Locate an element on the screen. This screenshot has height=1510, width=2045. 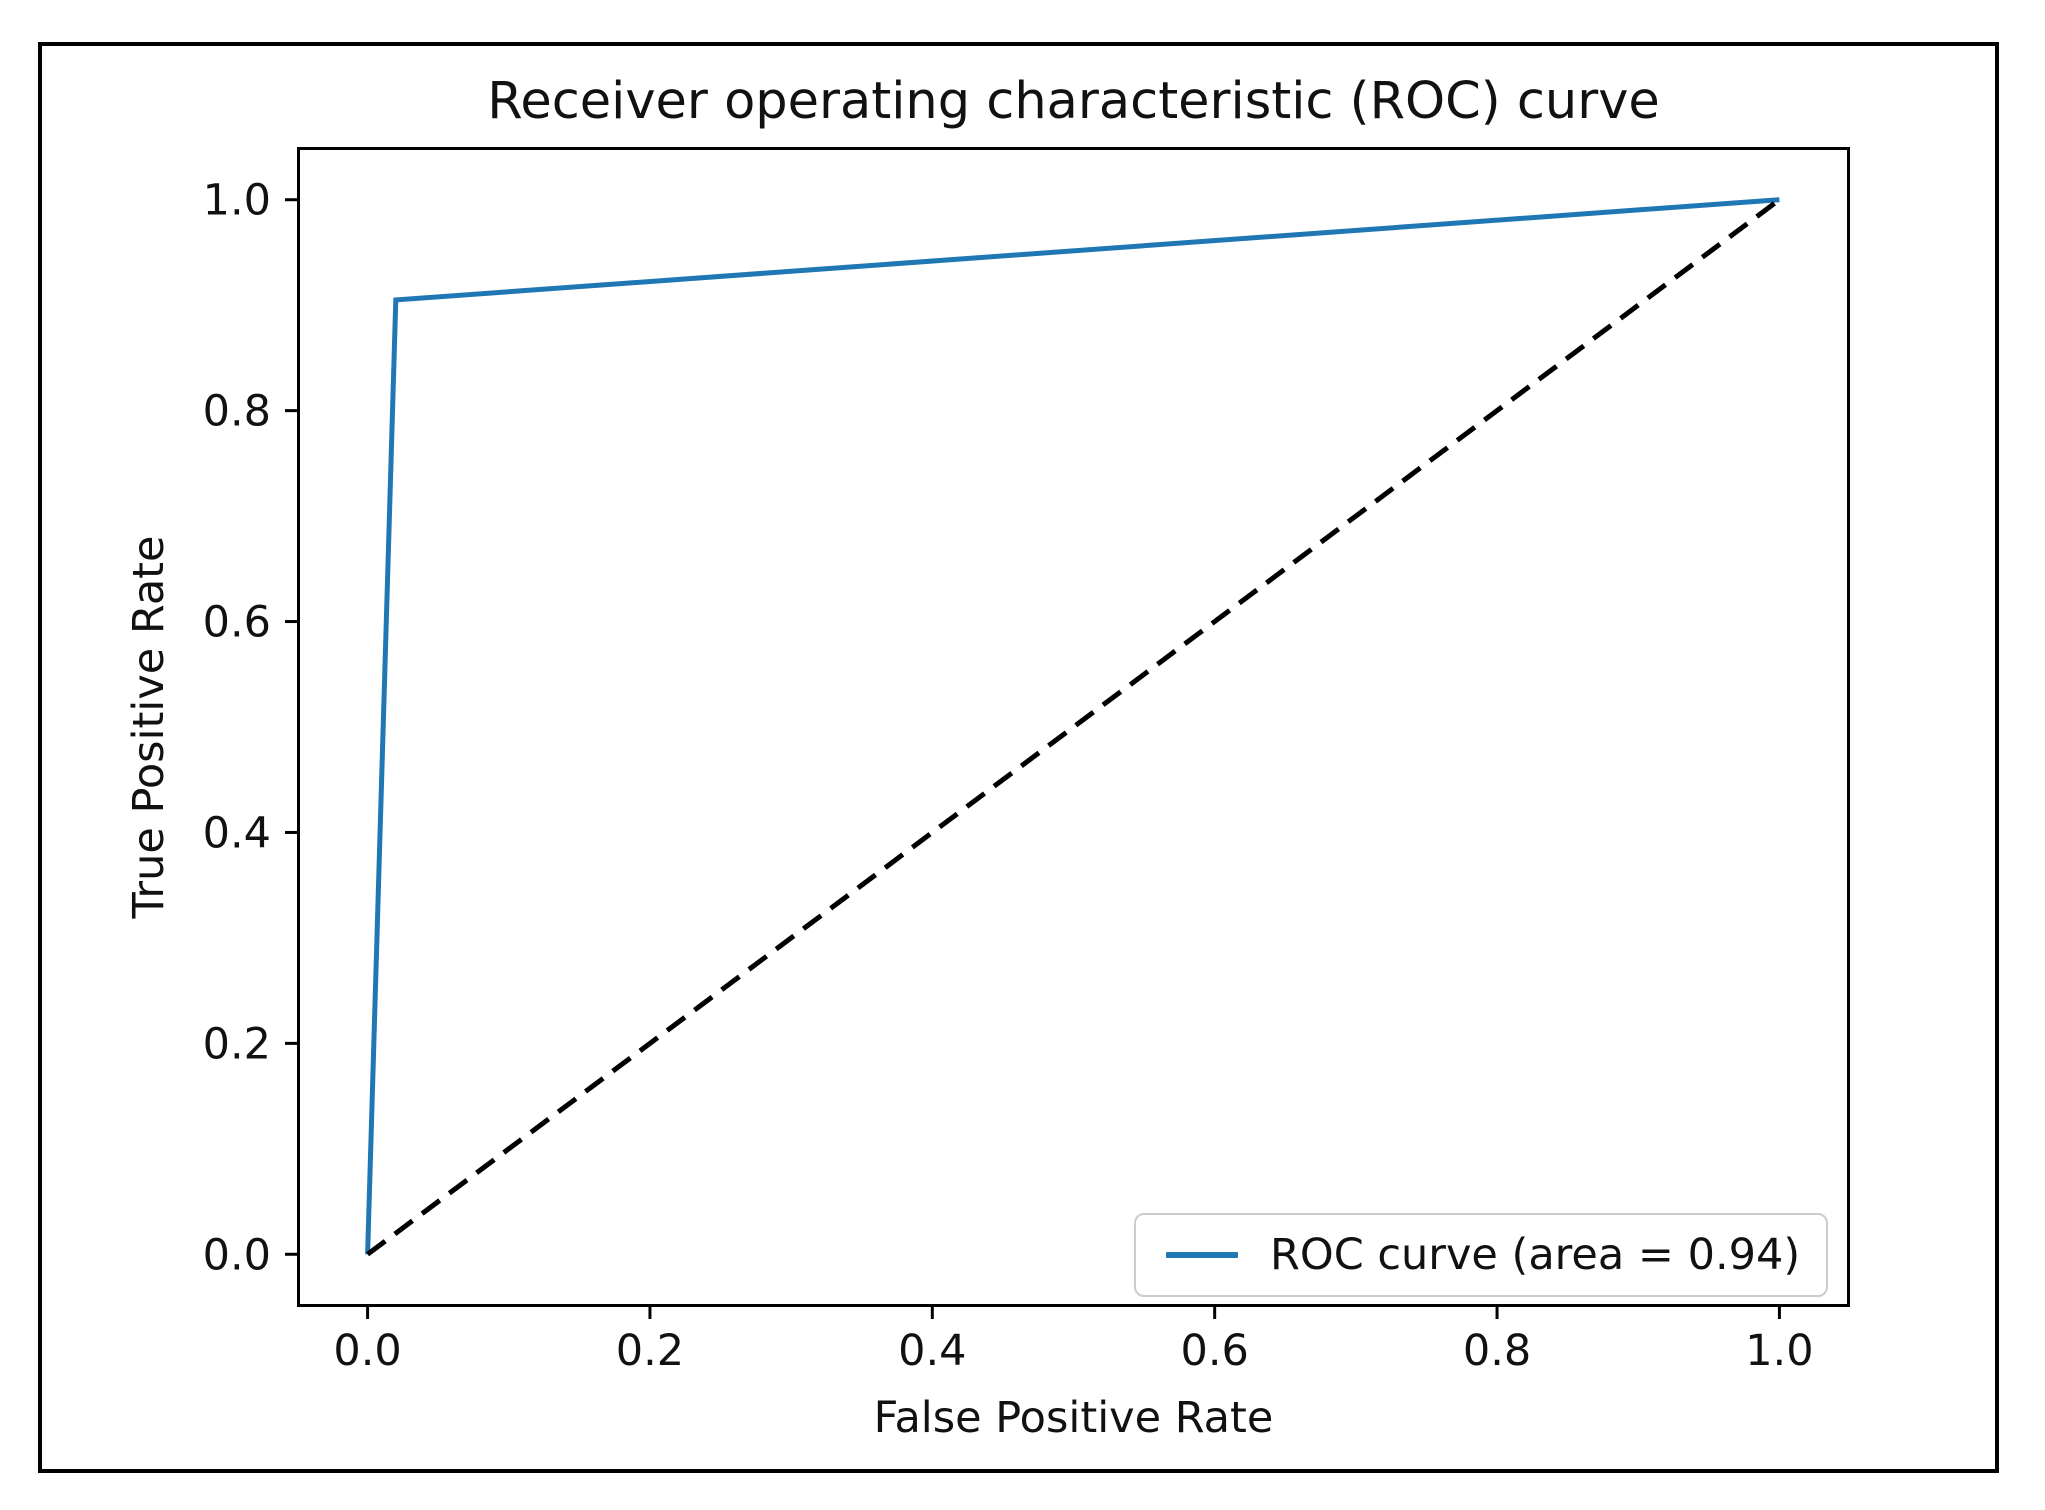
x-tick-label: 0.4 is located at coordinates (932, 1351).